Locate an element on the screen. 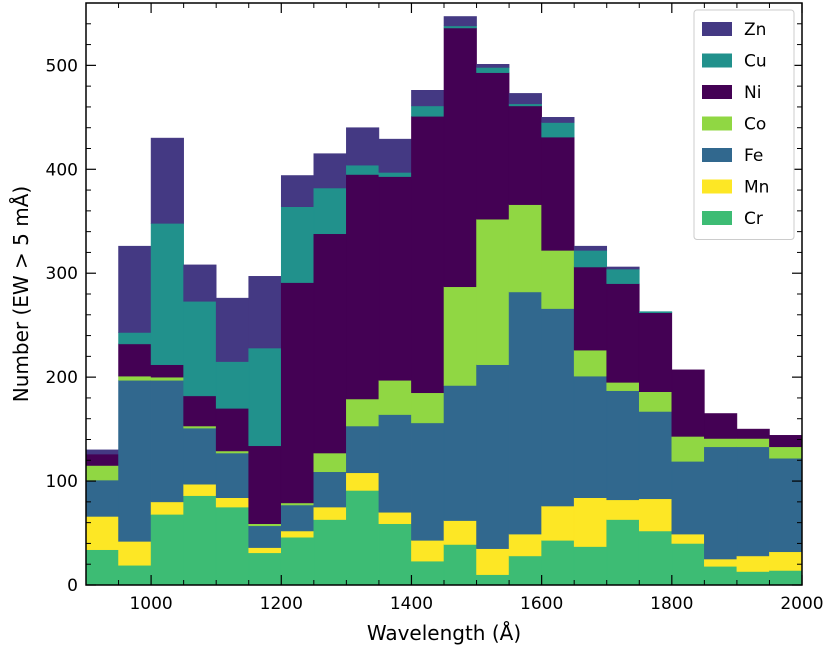 Image resolution: width=830 pixels, height=655 pixels. legend-swatch-ni is located at coordinates (717, 92).